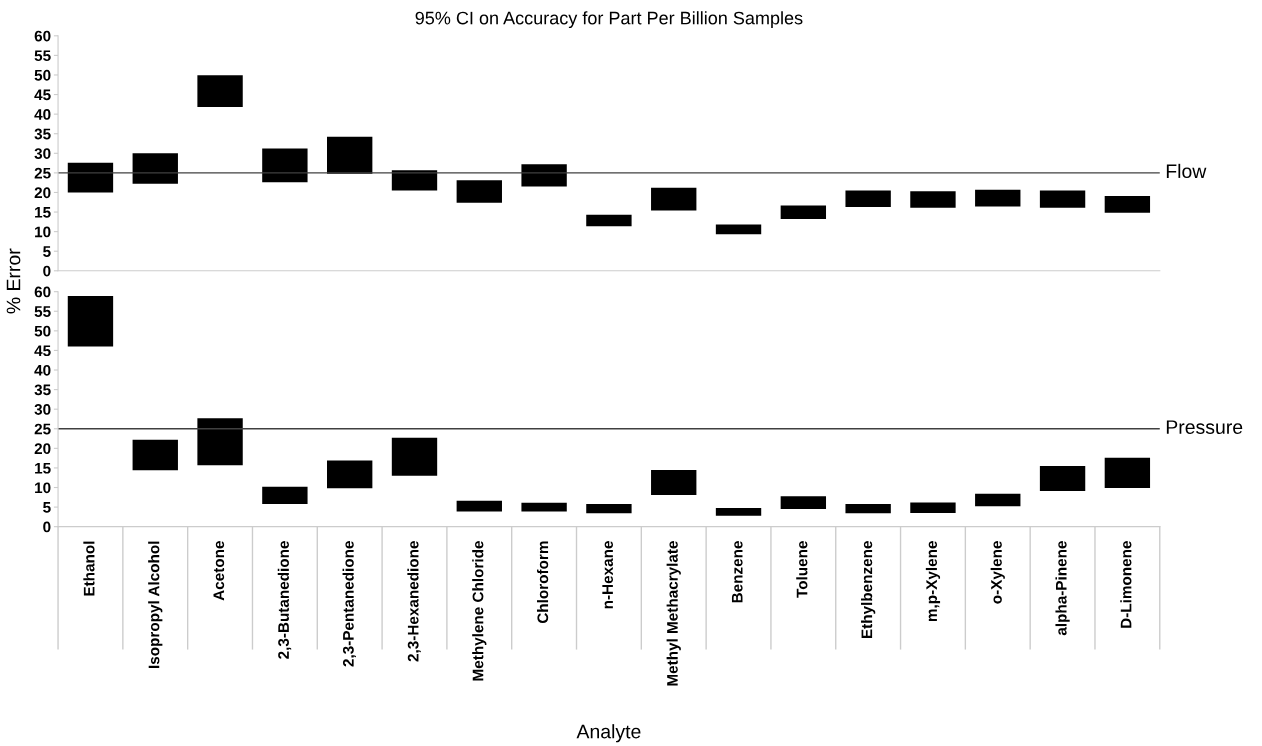 The height and width of the screenshot is (746, 1262). Describe the element at coordinates (479, 611) in the screenshot. I see `x-tick-label: Methylene Chloride` at that location.